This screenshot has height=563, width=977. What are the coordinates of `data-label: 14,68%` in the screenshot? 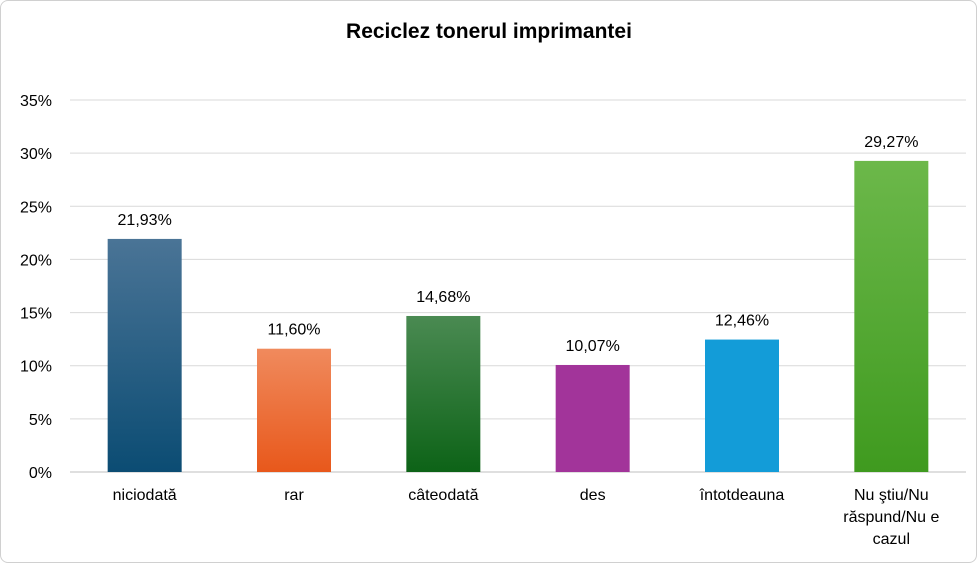 It's located at (443, 297).